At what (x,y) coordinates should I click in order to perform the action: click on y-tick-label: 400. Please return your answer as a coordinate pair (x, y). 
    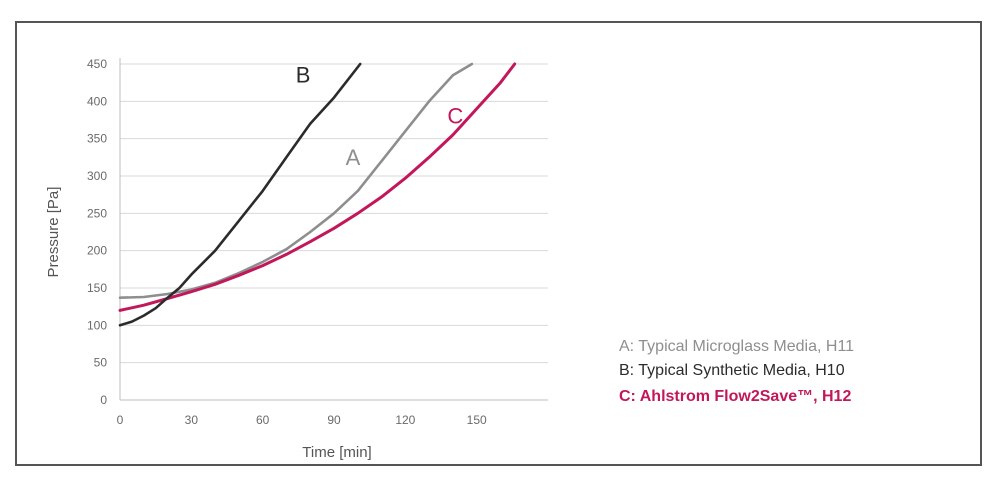
    Looking at the image, I should click on (97, 101).